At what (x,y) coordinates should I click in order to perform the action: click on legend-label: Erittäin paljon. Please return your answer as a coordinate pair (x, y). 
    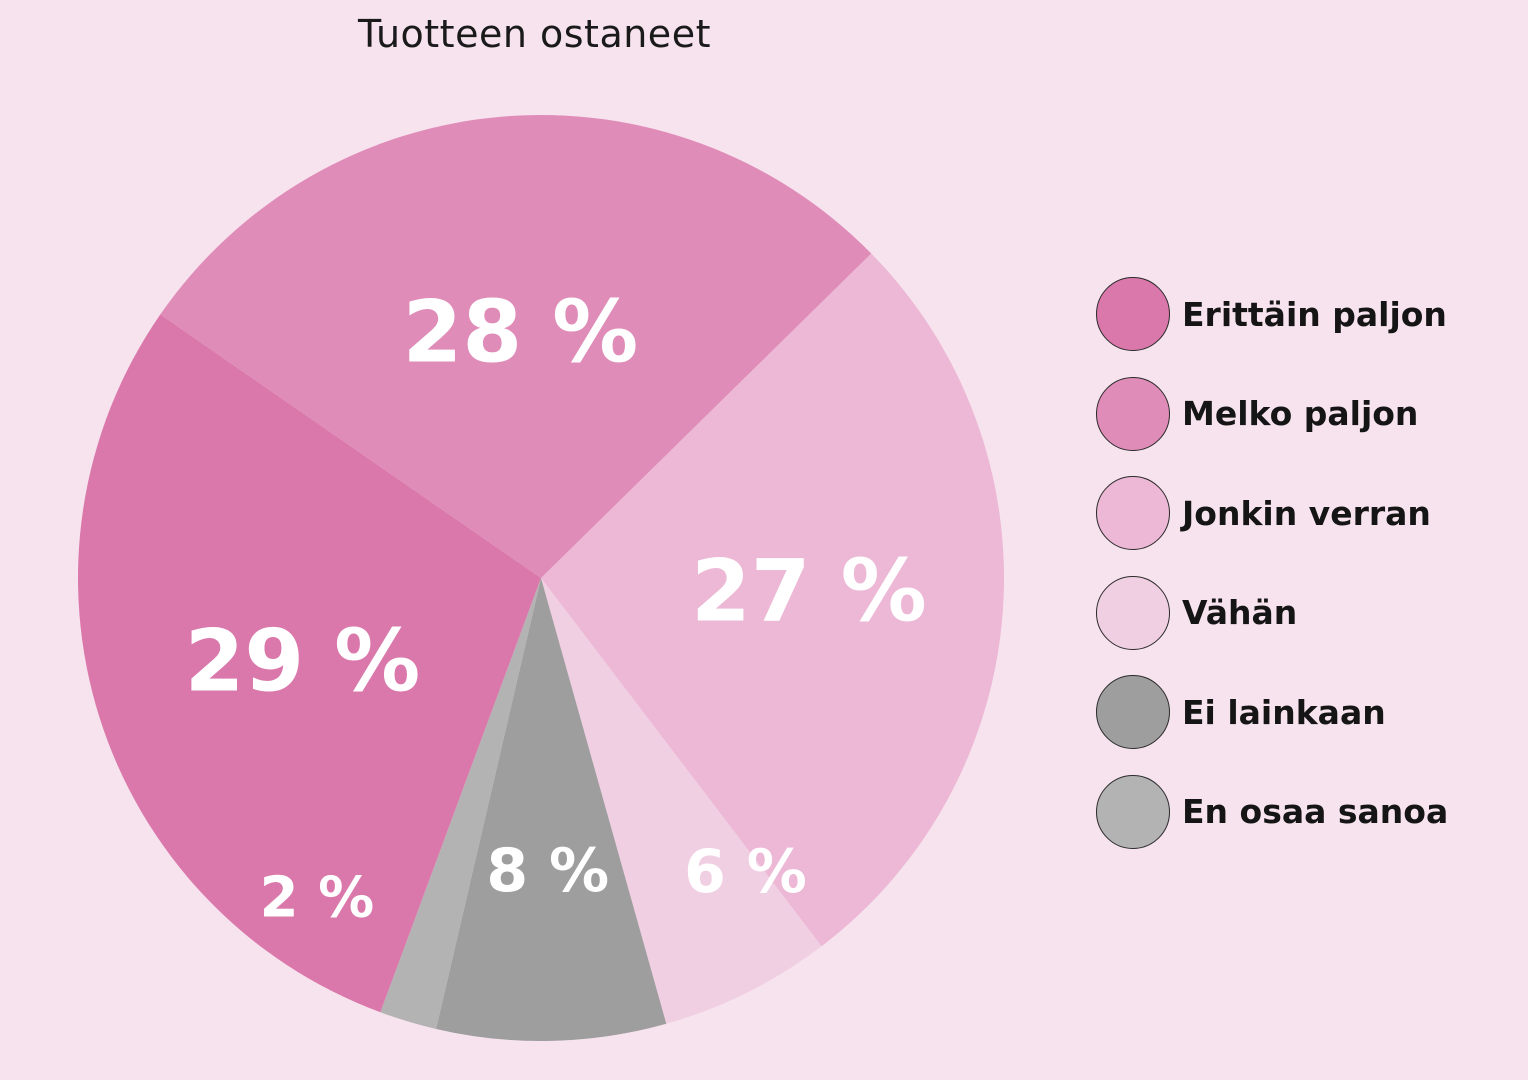
    Looking at the image, I should click on (1314, 314).